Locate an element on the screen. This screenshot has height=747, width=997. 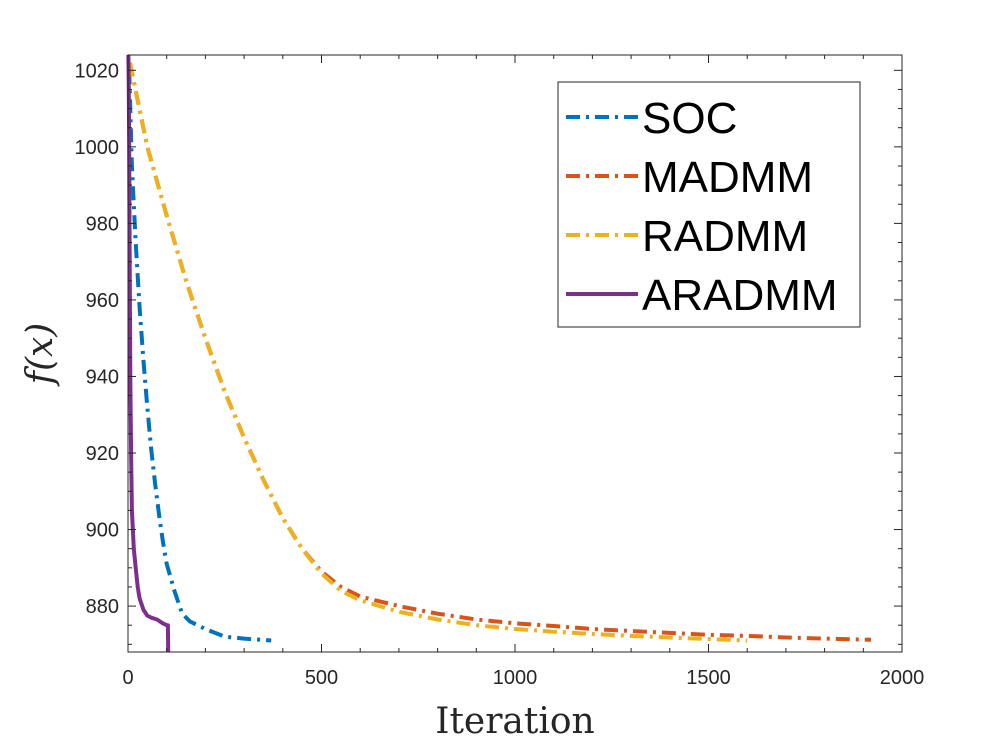
x-axis-title: Iteration is located at coordinates (515, 721).